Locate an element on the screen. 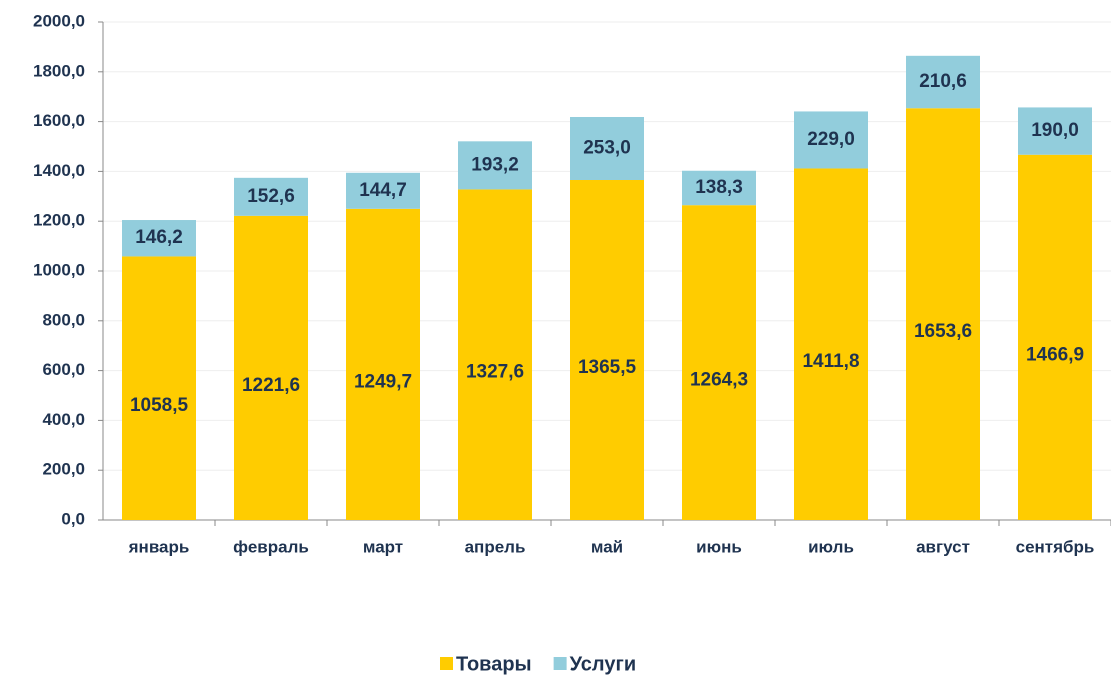 The image size is (1111, 677). data-label: 152,6 is located at coordinates (271, 196).